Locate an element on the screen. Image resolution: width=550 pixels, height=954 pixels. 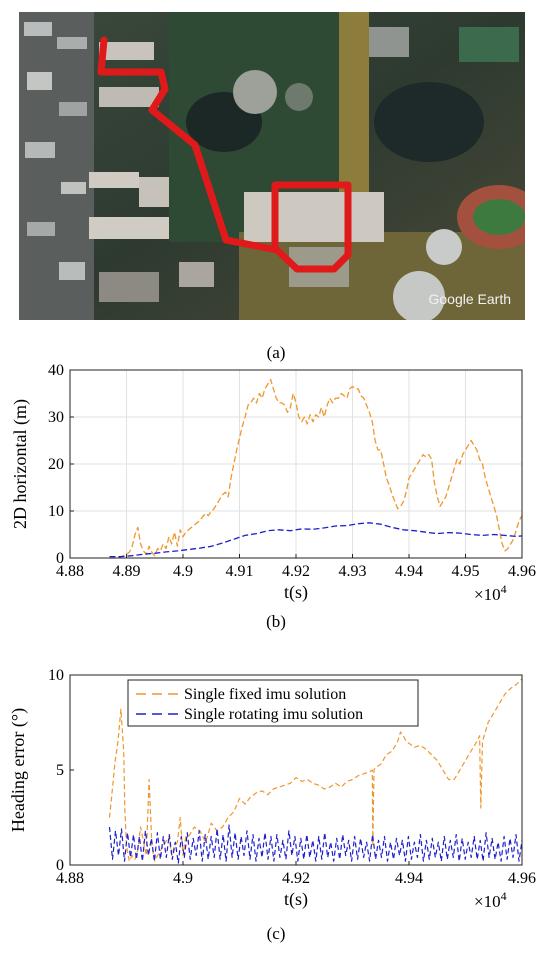
legend-box is located at coordinates (273, 703).